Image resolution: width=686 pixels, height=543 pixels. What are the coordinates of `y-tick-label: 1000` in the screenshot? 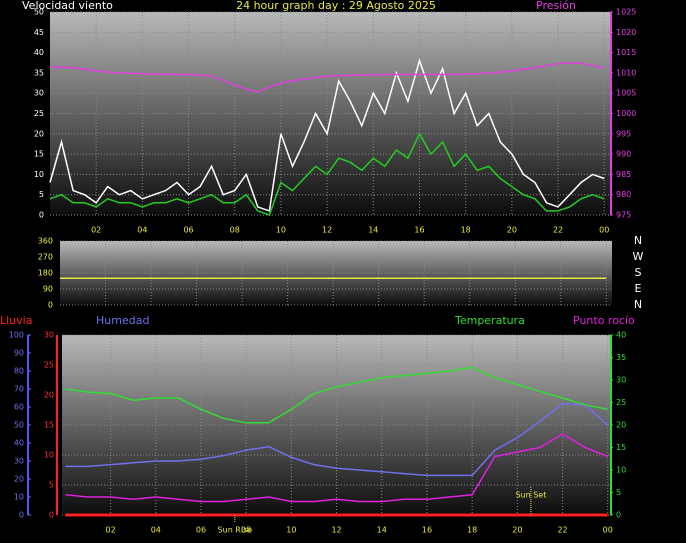 It's located at (626, 113).